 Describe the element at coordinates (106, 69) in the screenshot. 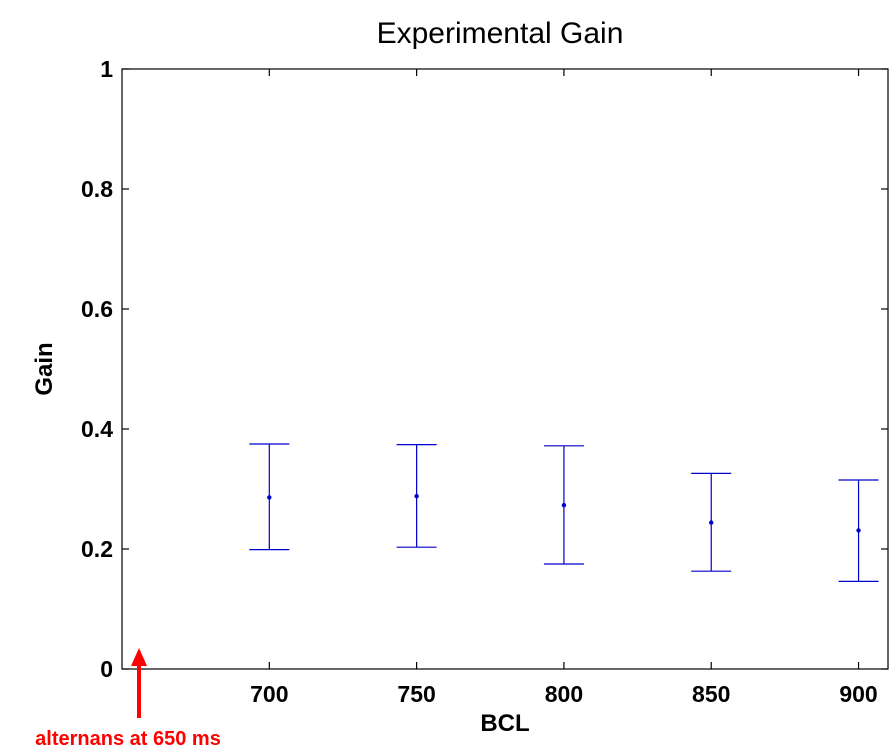

I see `y-tick-label: 1` at that location.